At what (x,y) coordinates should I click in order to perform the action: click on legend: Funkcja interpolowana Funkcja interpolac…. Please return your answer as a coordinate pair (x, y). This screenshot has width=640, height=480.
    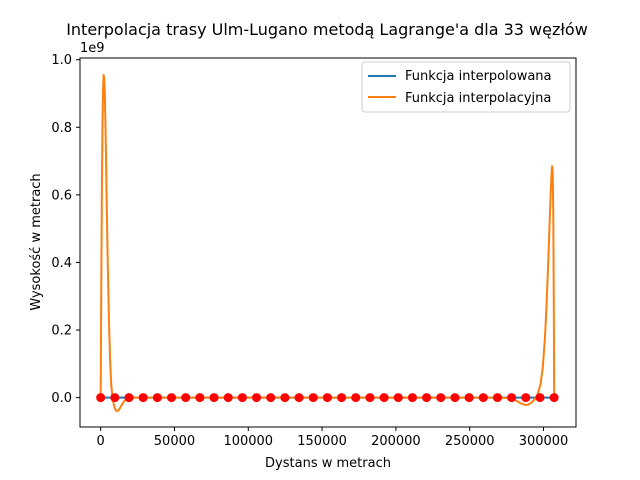
    Looking at the image, I should click on (466, 87).